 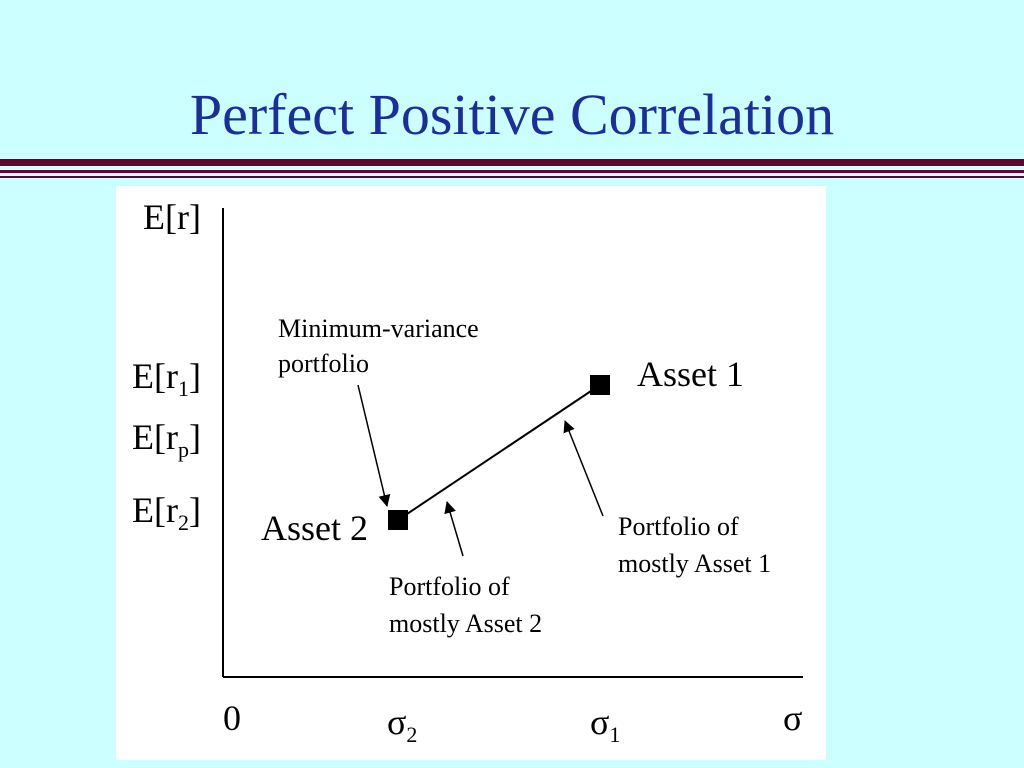 I want to click on slide-title: Perfect Positive Correlation, so click(x=512, y=114).